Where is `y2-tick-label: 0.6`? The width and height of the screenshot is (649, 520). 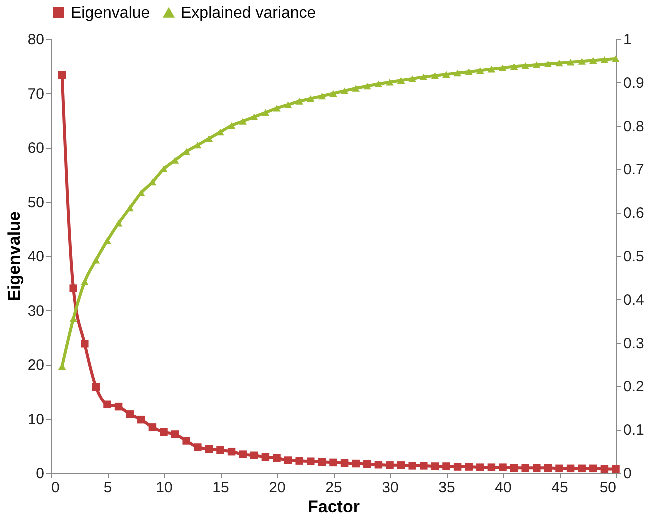
y2-tick-label: 0.6 is located at coordinates (634, 213).